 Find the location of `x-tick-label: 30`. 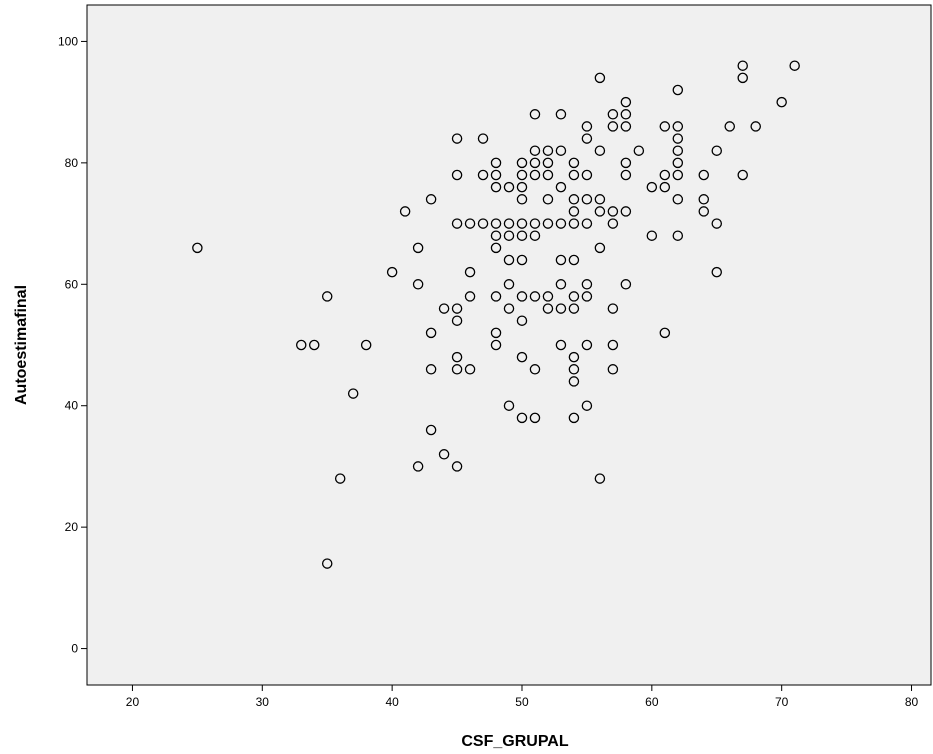

x-tick-label: 30 is located at coordinates (263, 702).